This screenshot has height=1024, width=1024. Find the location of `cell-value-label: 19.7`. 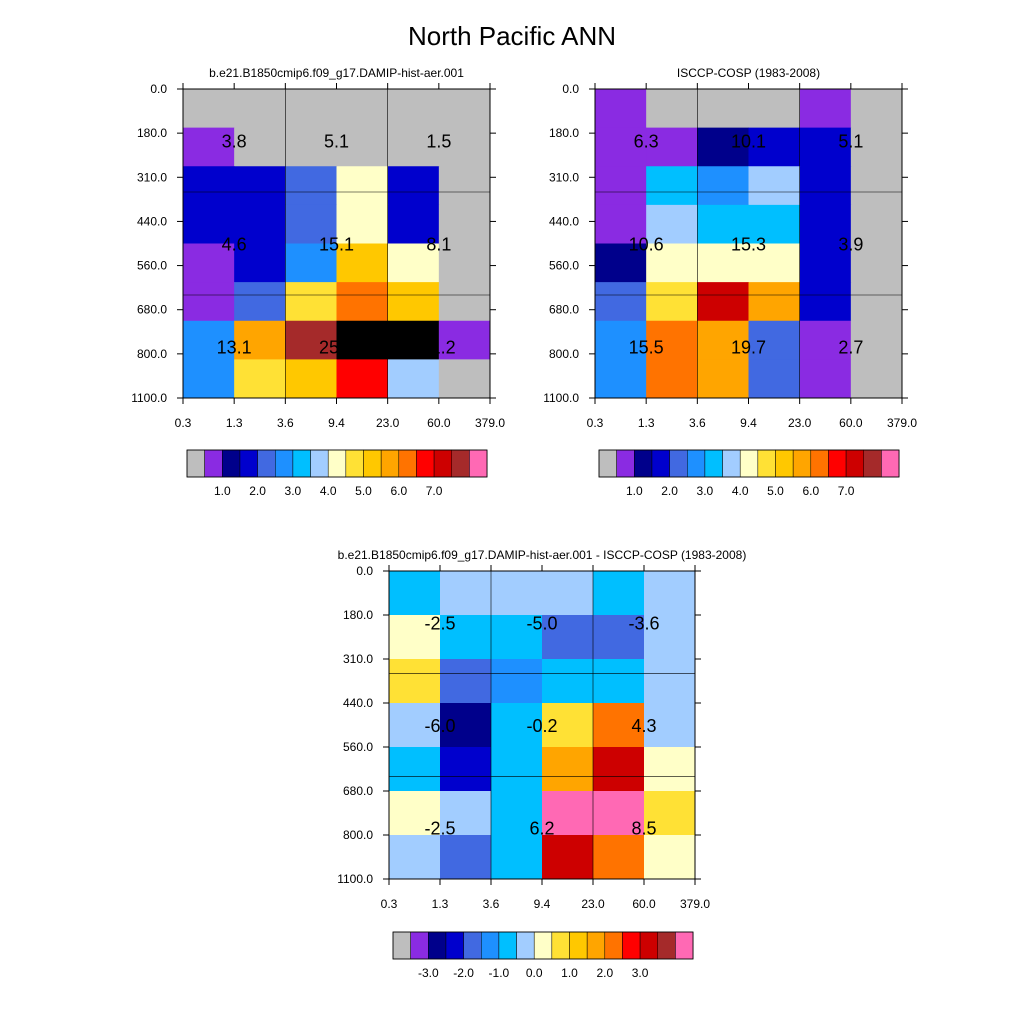

cell-value-label: 19.7 is located at coordinates (748, 348).